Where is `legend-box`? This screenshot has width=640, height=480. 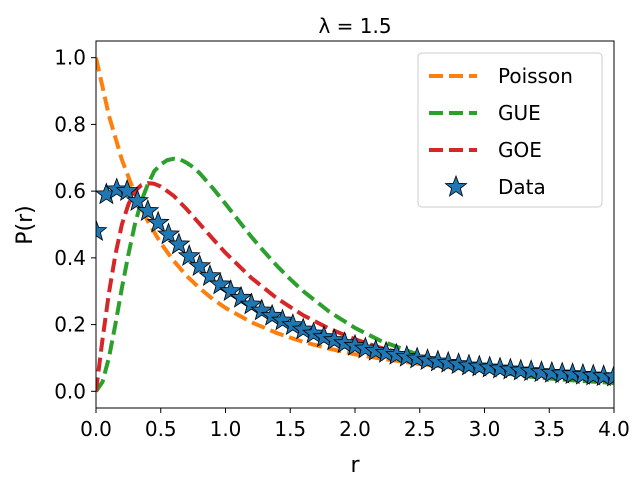 legend-box is located at coordinates (510, 130).